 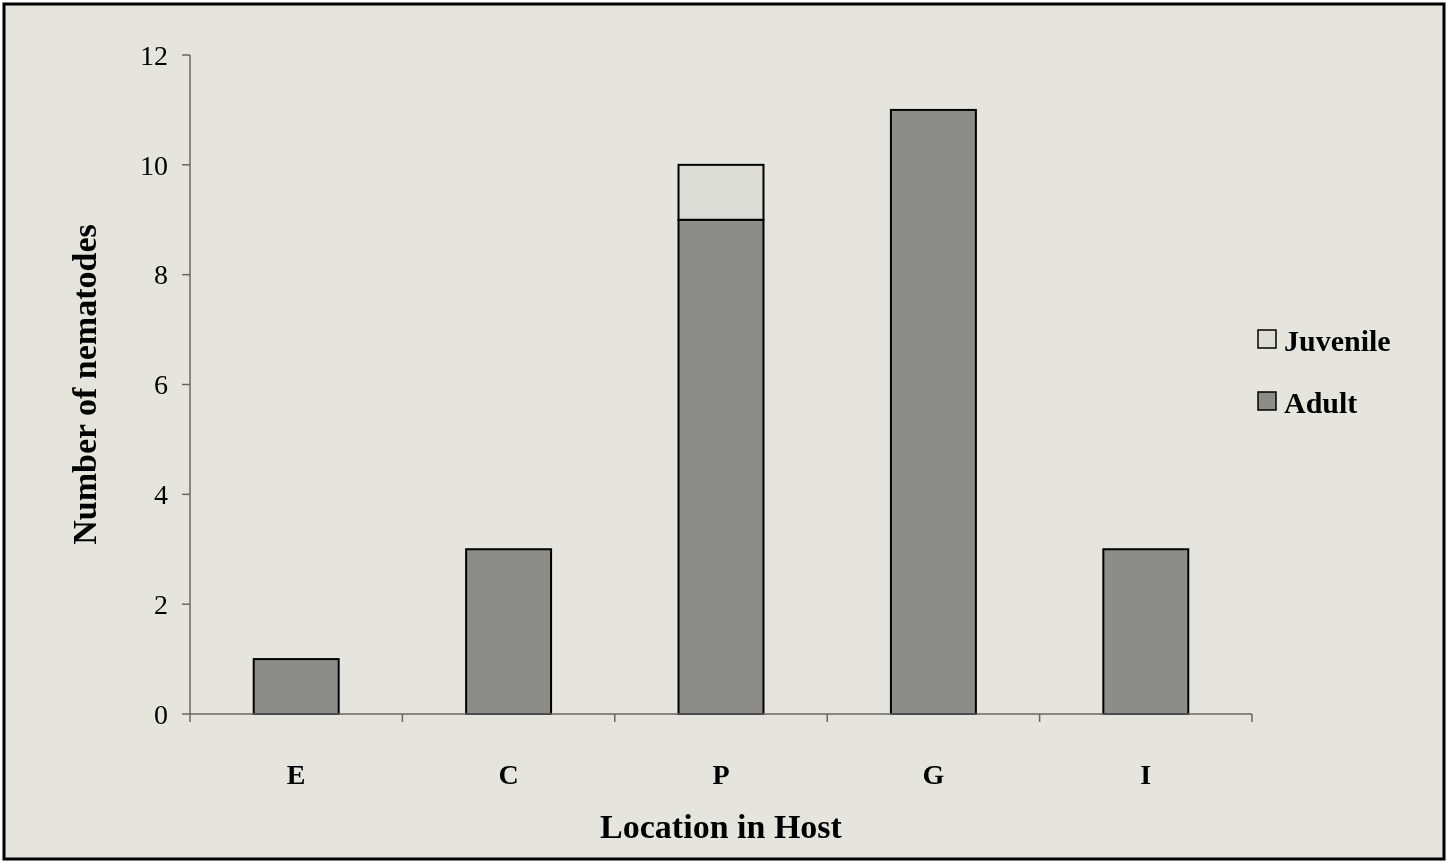 What do you see at coordinates (1337, 340) in the screenshot?
I see `legend-label: Juvenile` at bounding box center [1337, 340].